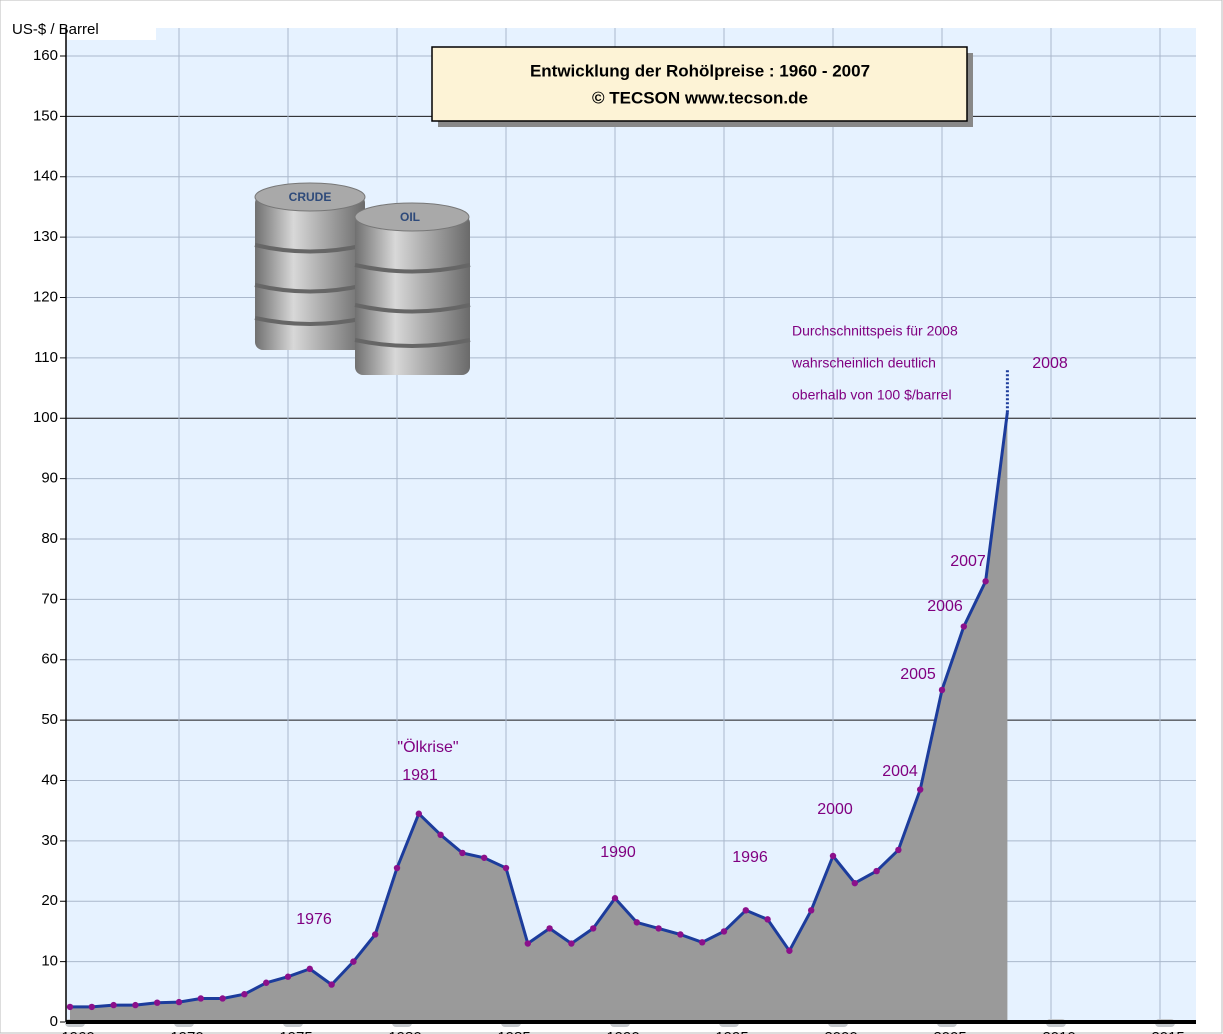  Describe the element at coordinates (918, 674) in the screenshot. I see `annotation: 2005` at that location.